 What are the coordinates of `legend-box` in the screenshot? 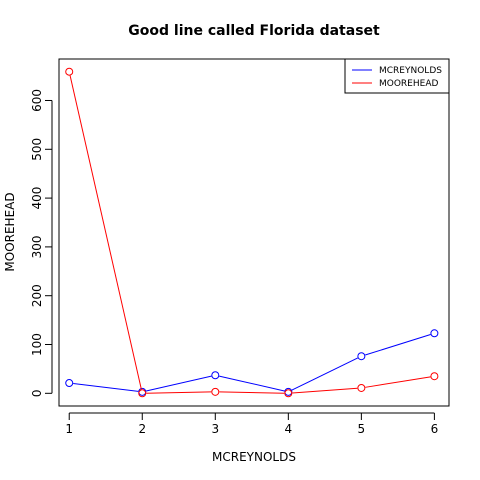 It's located at (397, 76).